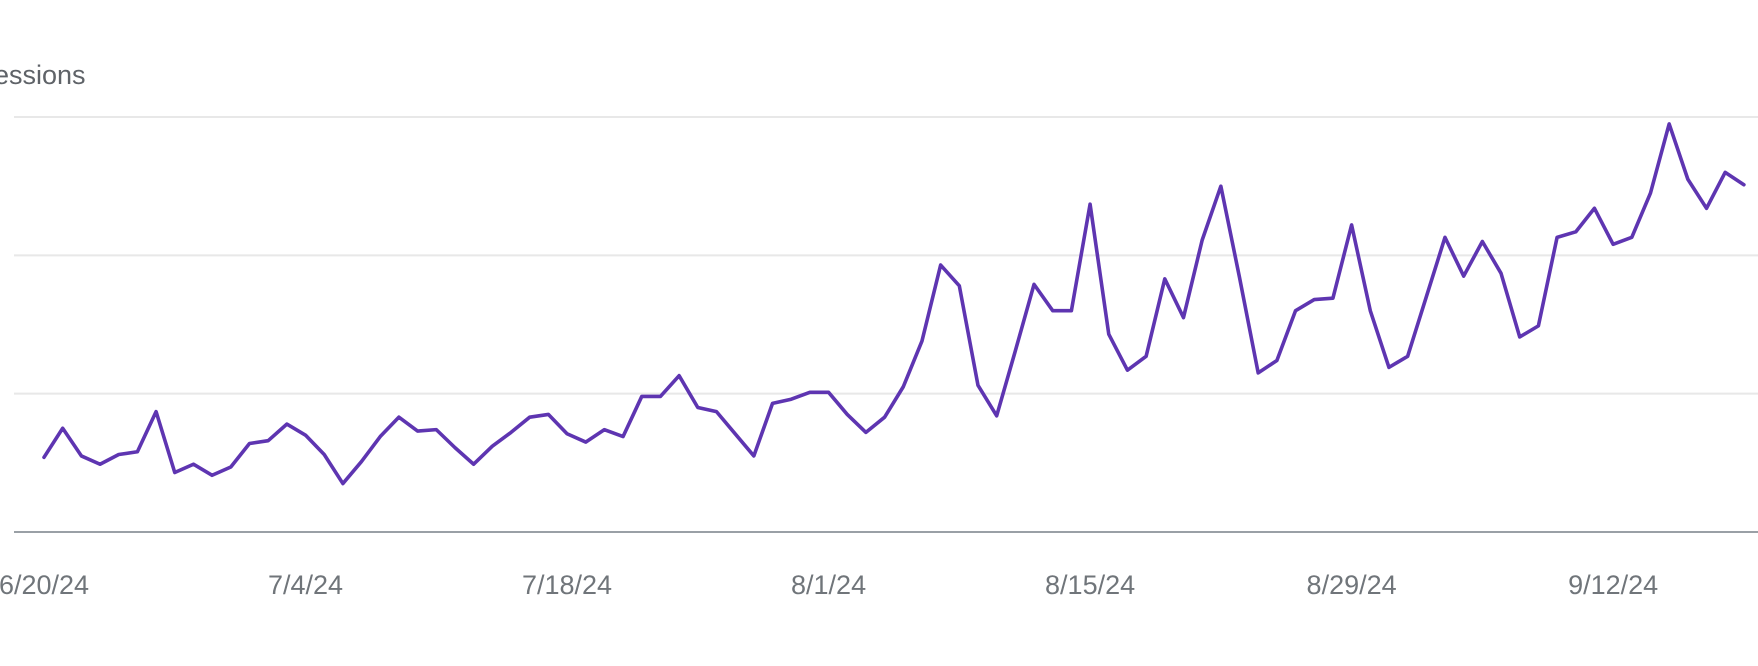 This screenshot has height=666, width=1758. Describe the element at coordinates (43, 75) in the screenshot. I see `y-axis-title: essions` at that location.